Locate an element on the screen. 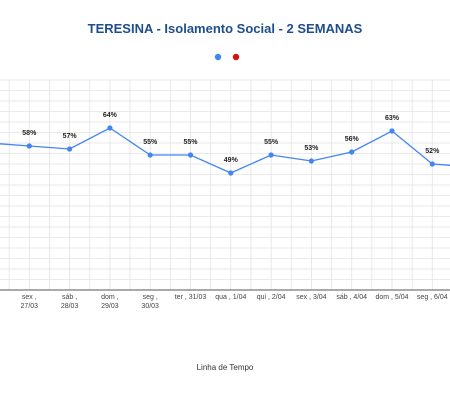 This screenshot has height=400, width=450. data-label: 49% is located at coordinates (231, 160).